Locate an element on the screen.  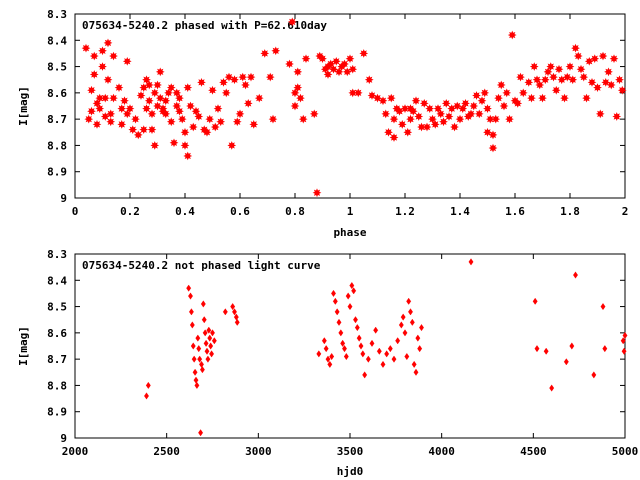
phased-x-tick-label: 0.8 is located at coordinates (295, 211).